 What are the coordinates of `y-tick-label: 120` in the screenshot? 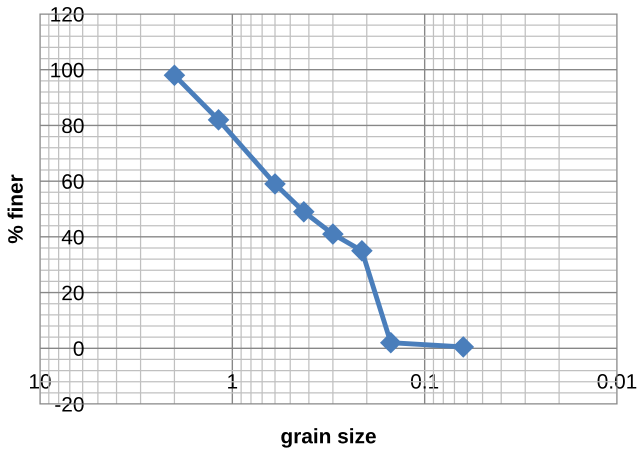 It's located at (67, 14).